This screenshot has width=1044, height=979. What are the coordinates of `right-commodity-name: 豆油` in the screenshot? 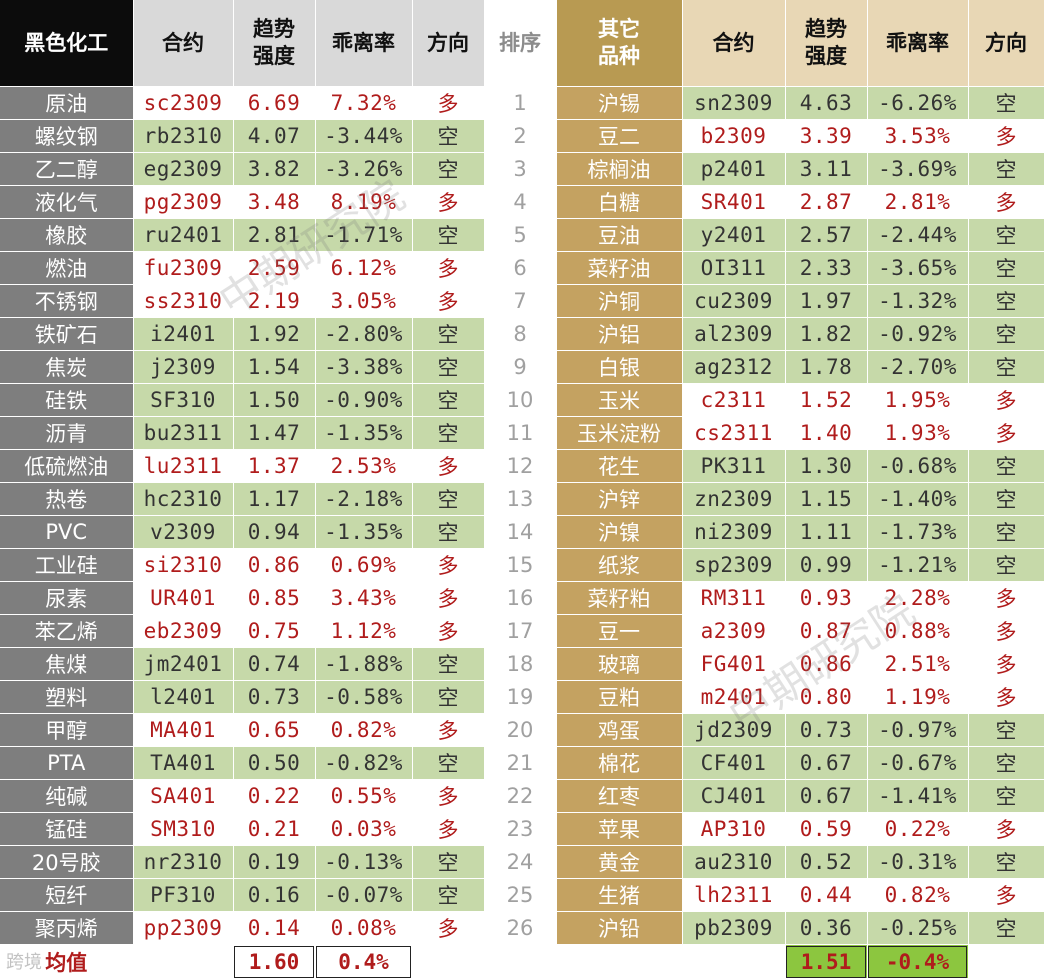 It's located at (619, 235).